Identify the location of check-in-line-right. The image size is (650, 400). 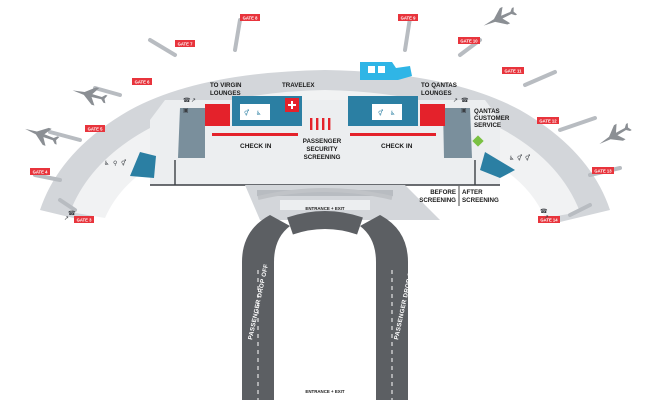
(393, 134).